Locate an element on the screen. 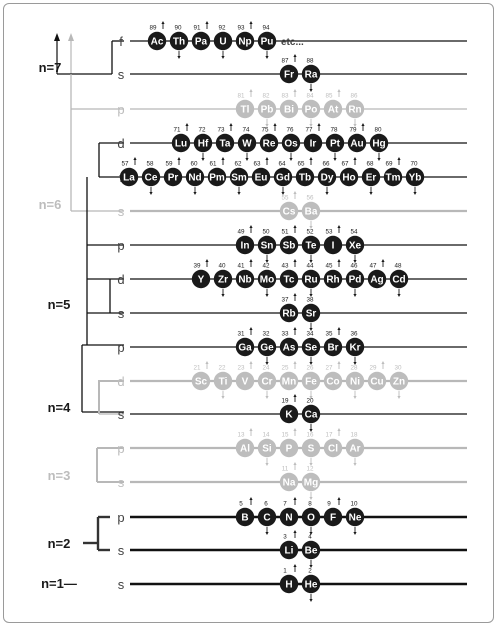 This screenshot has height=628, width=499. shell-label: n=4 is located at coordinates (60, 407).